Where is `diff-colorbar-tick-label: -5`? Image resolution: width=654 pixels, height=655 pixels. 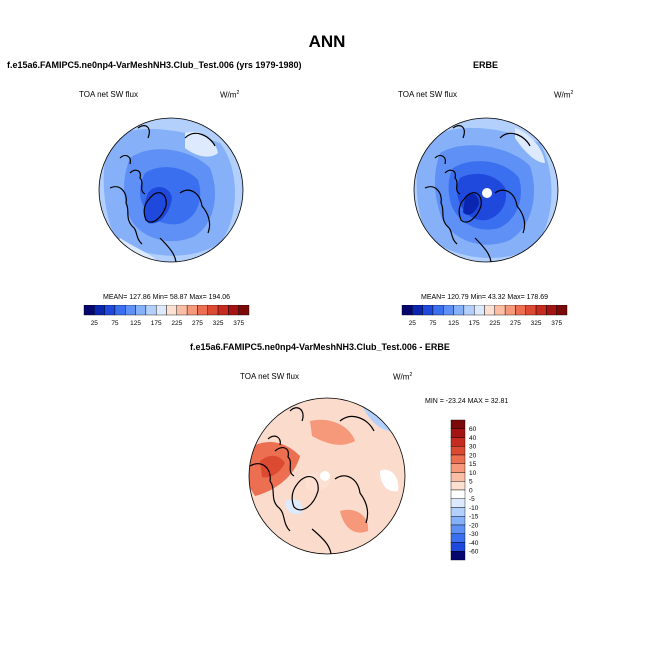
diff-colorbar-tick-label: -5 is located at coordinates (472, 499).